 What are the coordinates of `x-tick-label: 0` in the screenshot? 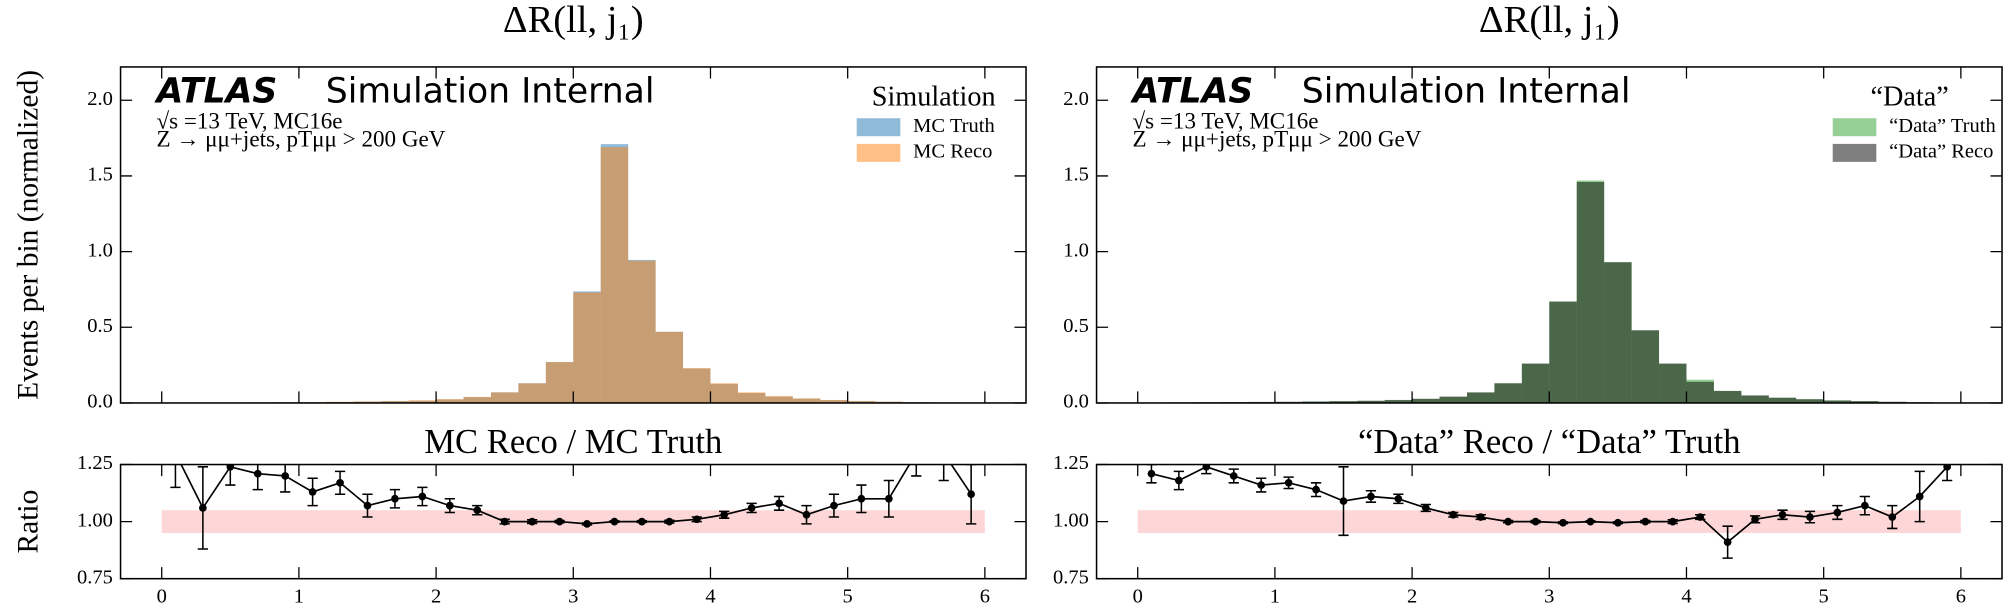 It's located at (1138, 597).